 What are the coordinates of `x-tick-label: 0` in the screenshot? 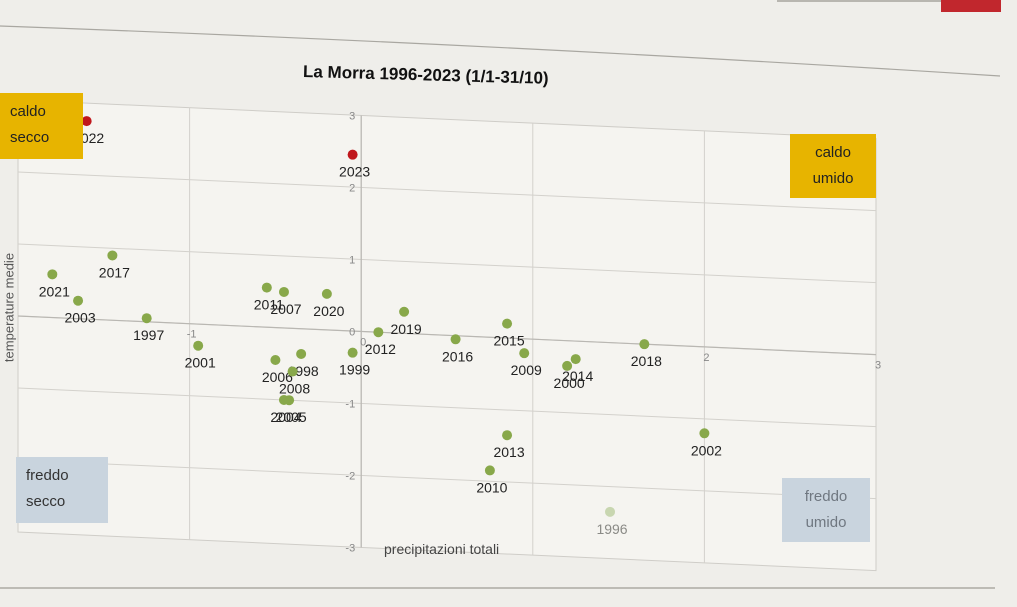 It's located at (363, 342).